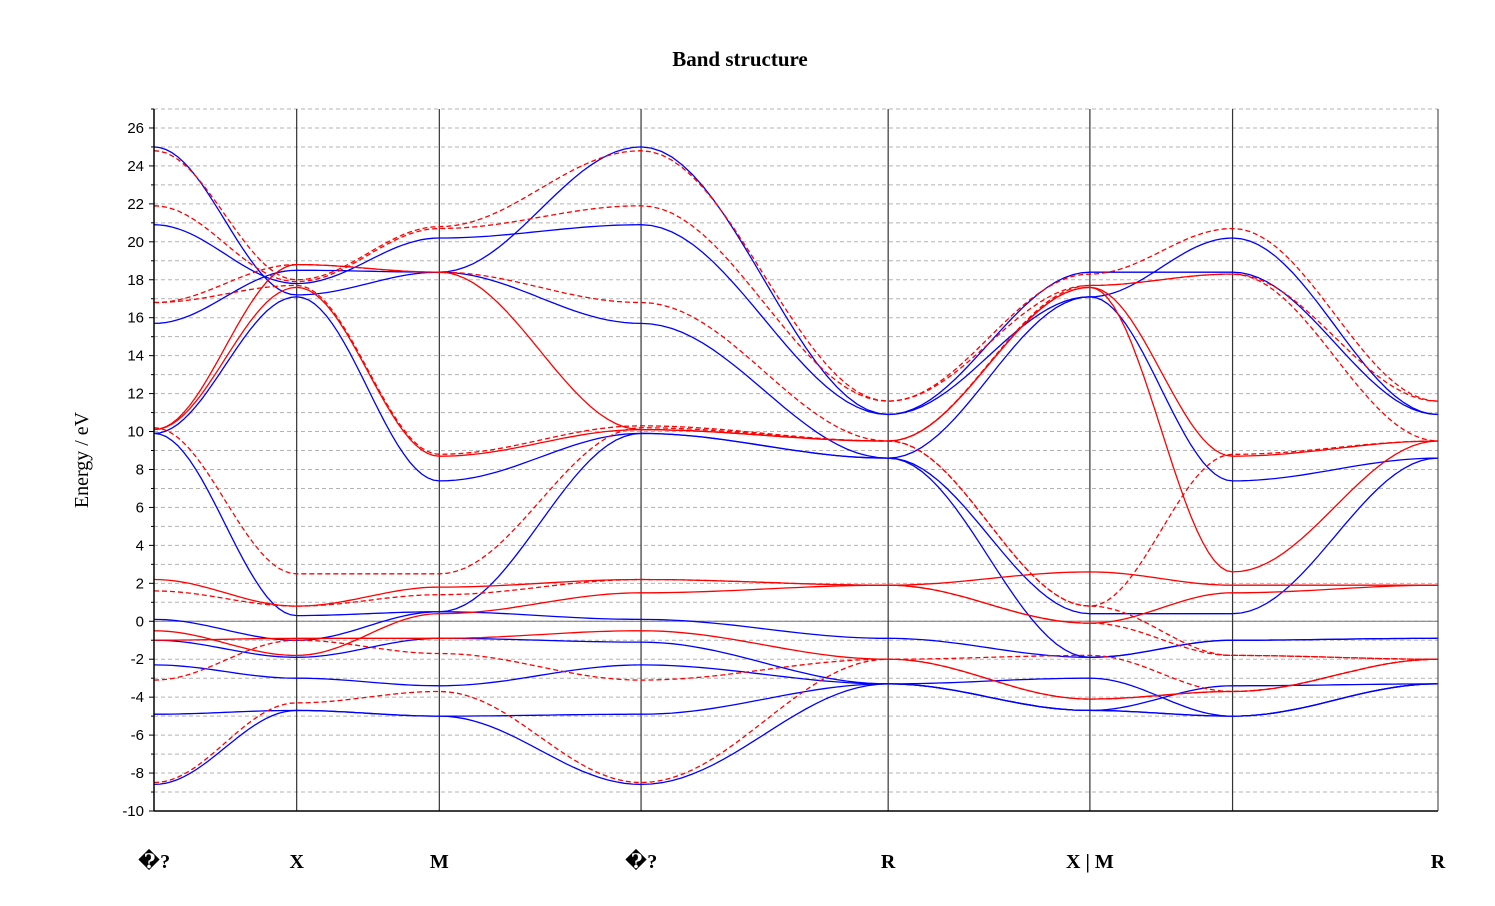 This screenshot has height=906, width=1495. Describe the element at coordinates (740, 59) in the screenshot. I see `chart-title: Band structure` at that location.